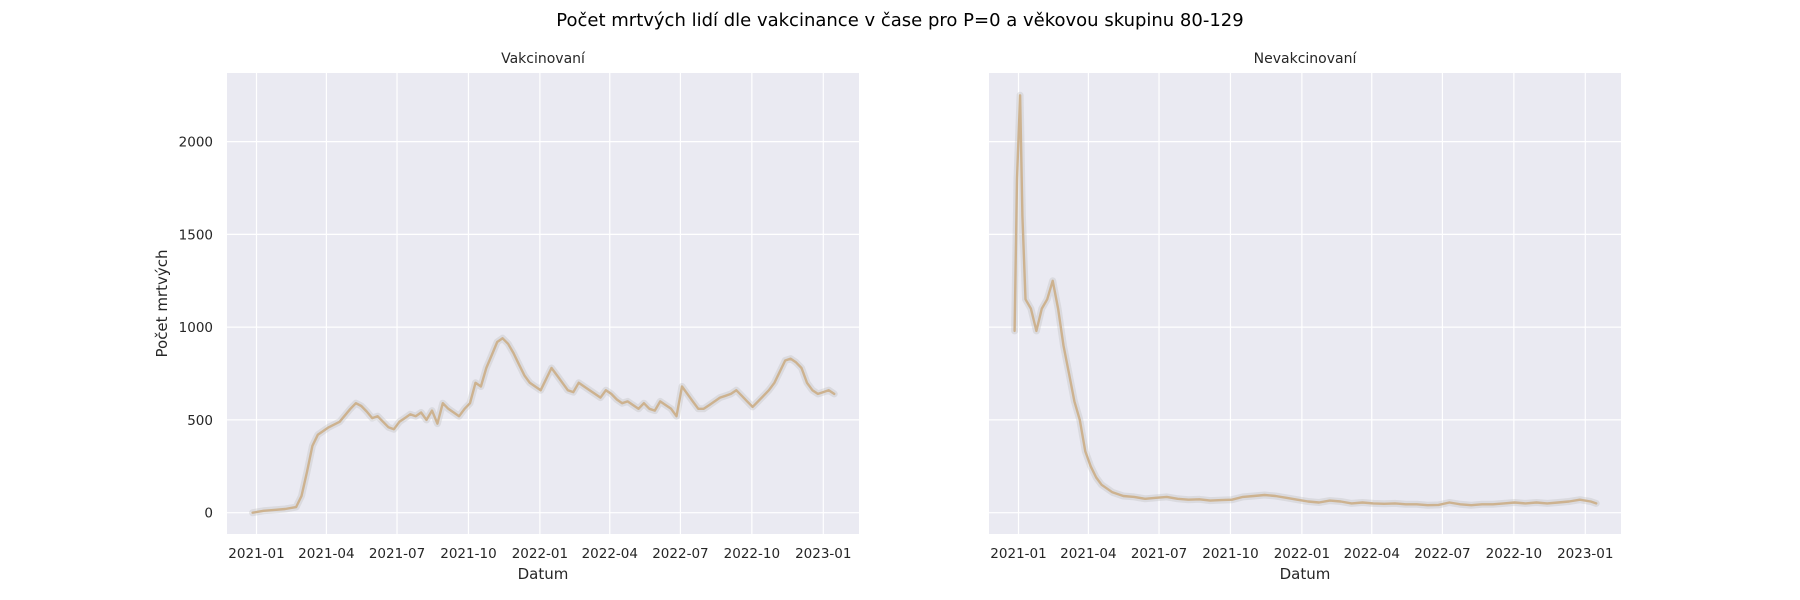 The width and height of the screenshot is (1800, 600). What do you see at coordinates (196, 235) in the screenshot?
I see `y-tick-label: 1500` at bounding box center [196, 235].